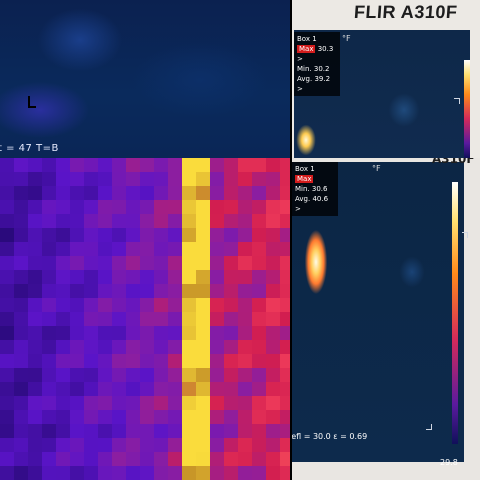  I want to click on crosshair-marker, so click(32, 102).